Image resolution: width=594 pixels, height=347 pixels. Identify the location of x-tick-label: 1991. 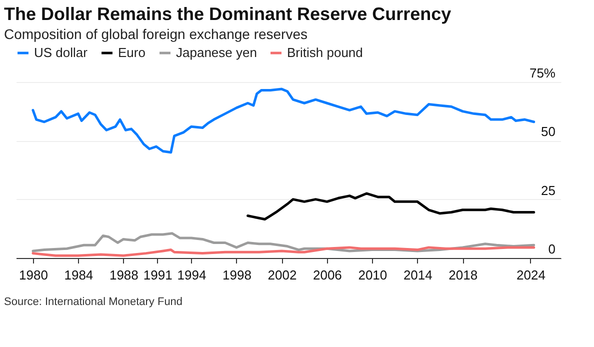
(157, 275).